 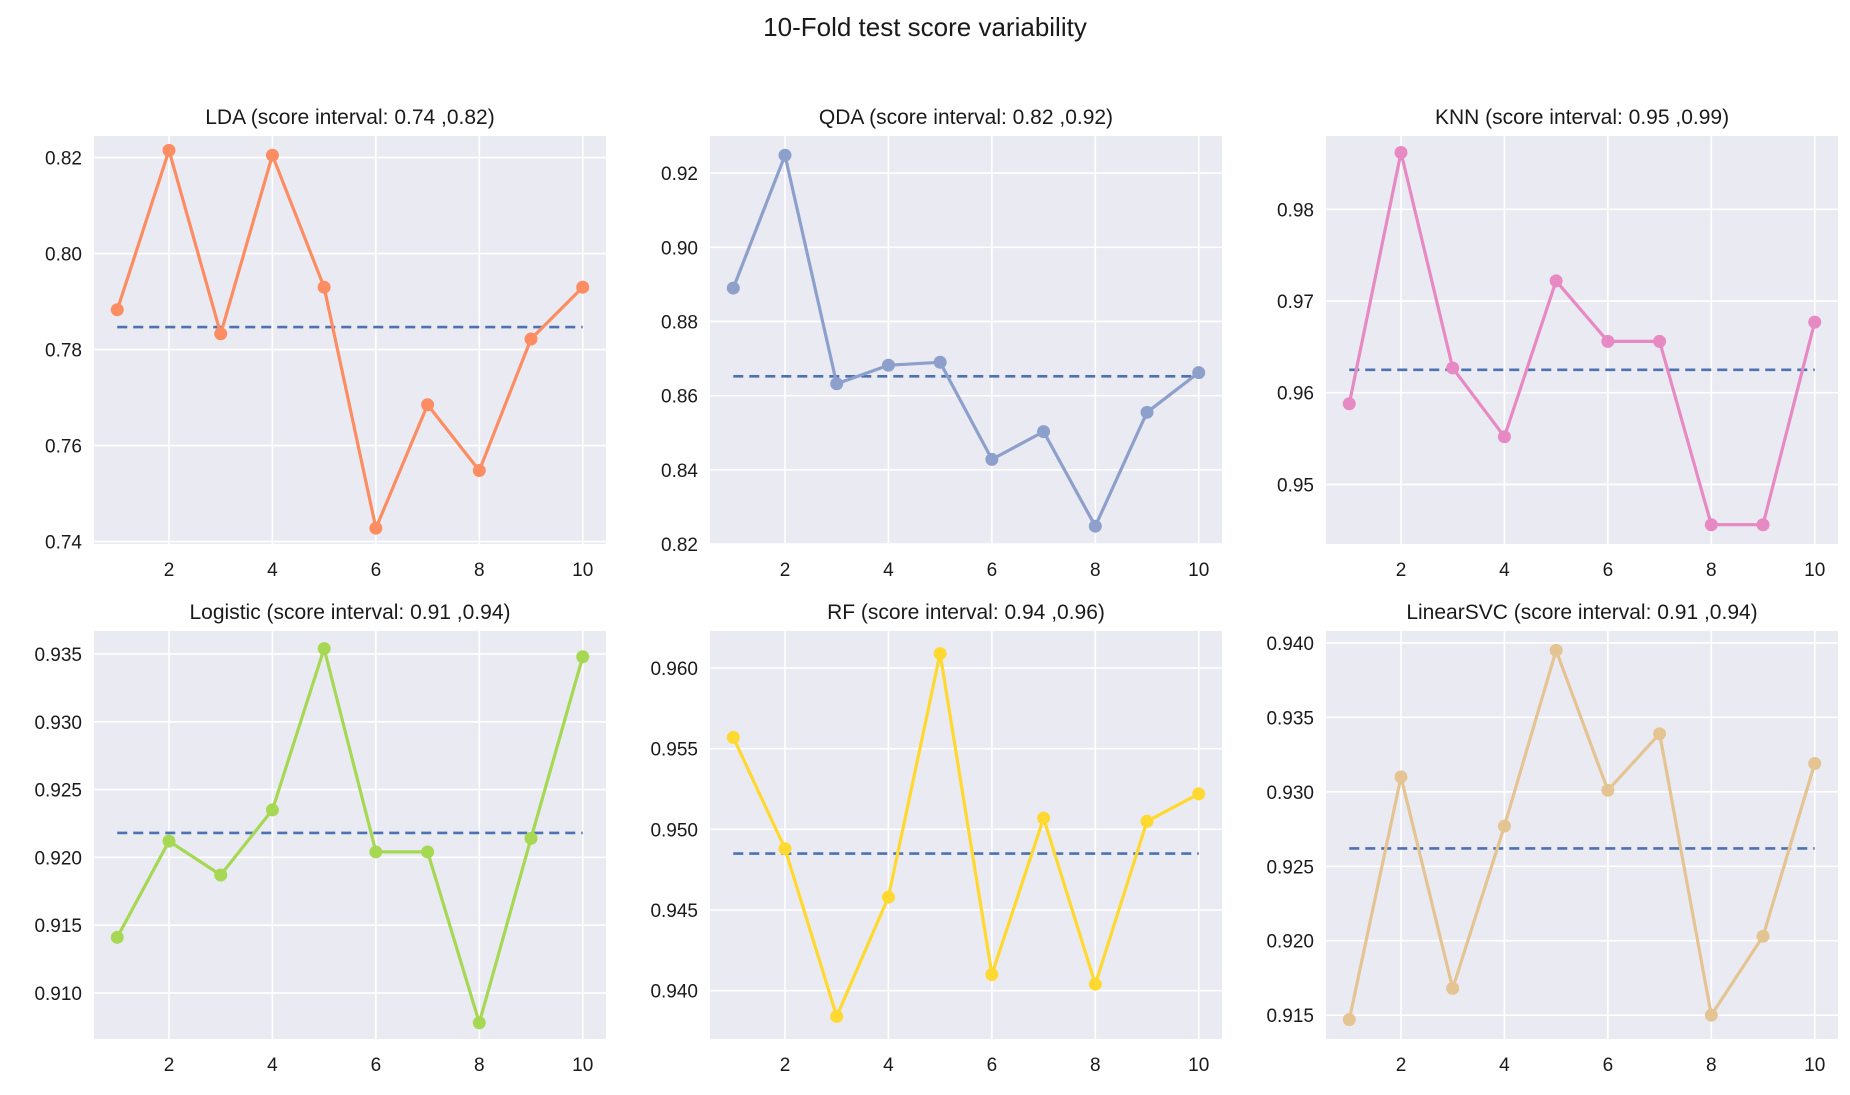 What do you see at coordinates (63, 447) in the screenshot?
I see `y-tick-label: 0.76` at bounding box center [63, 447].